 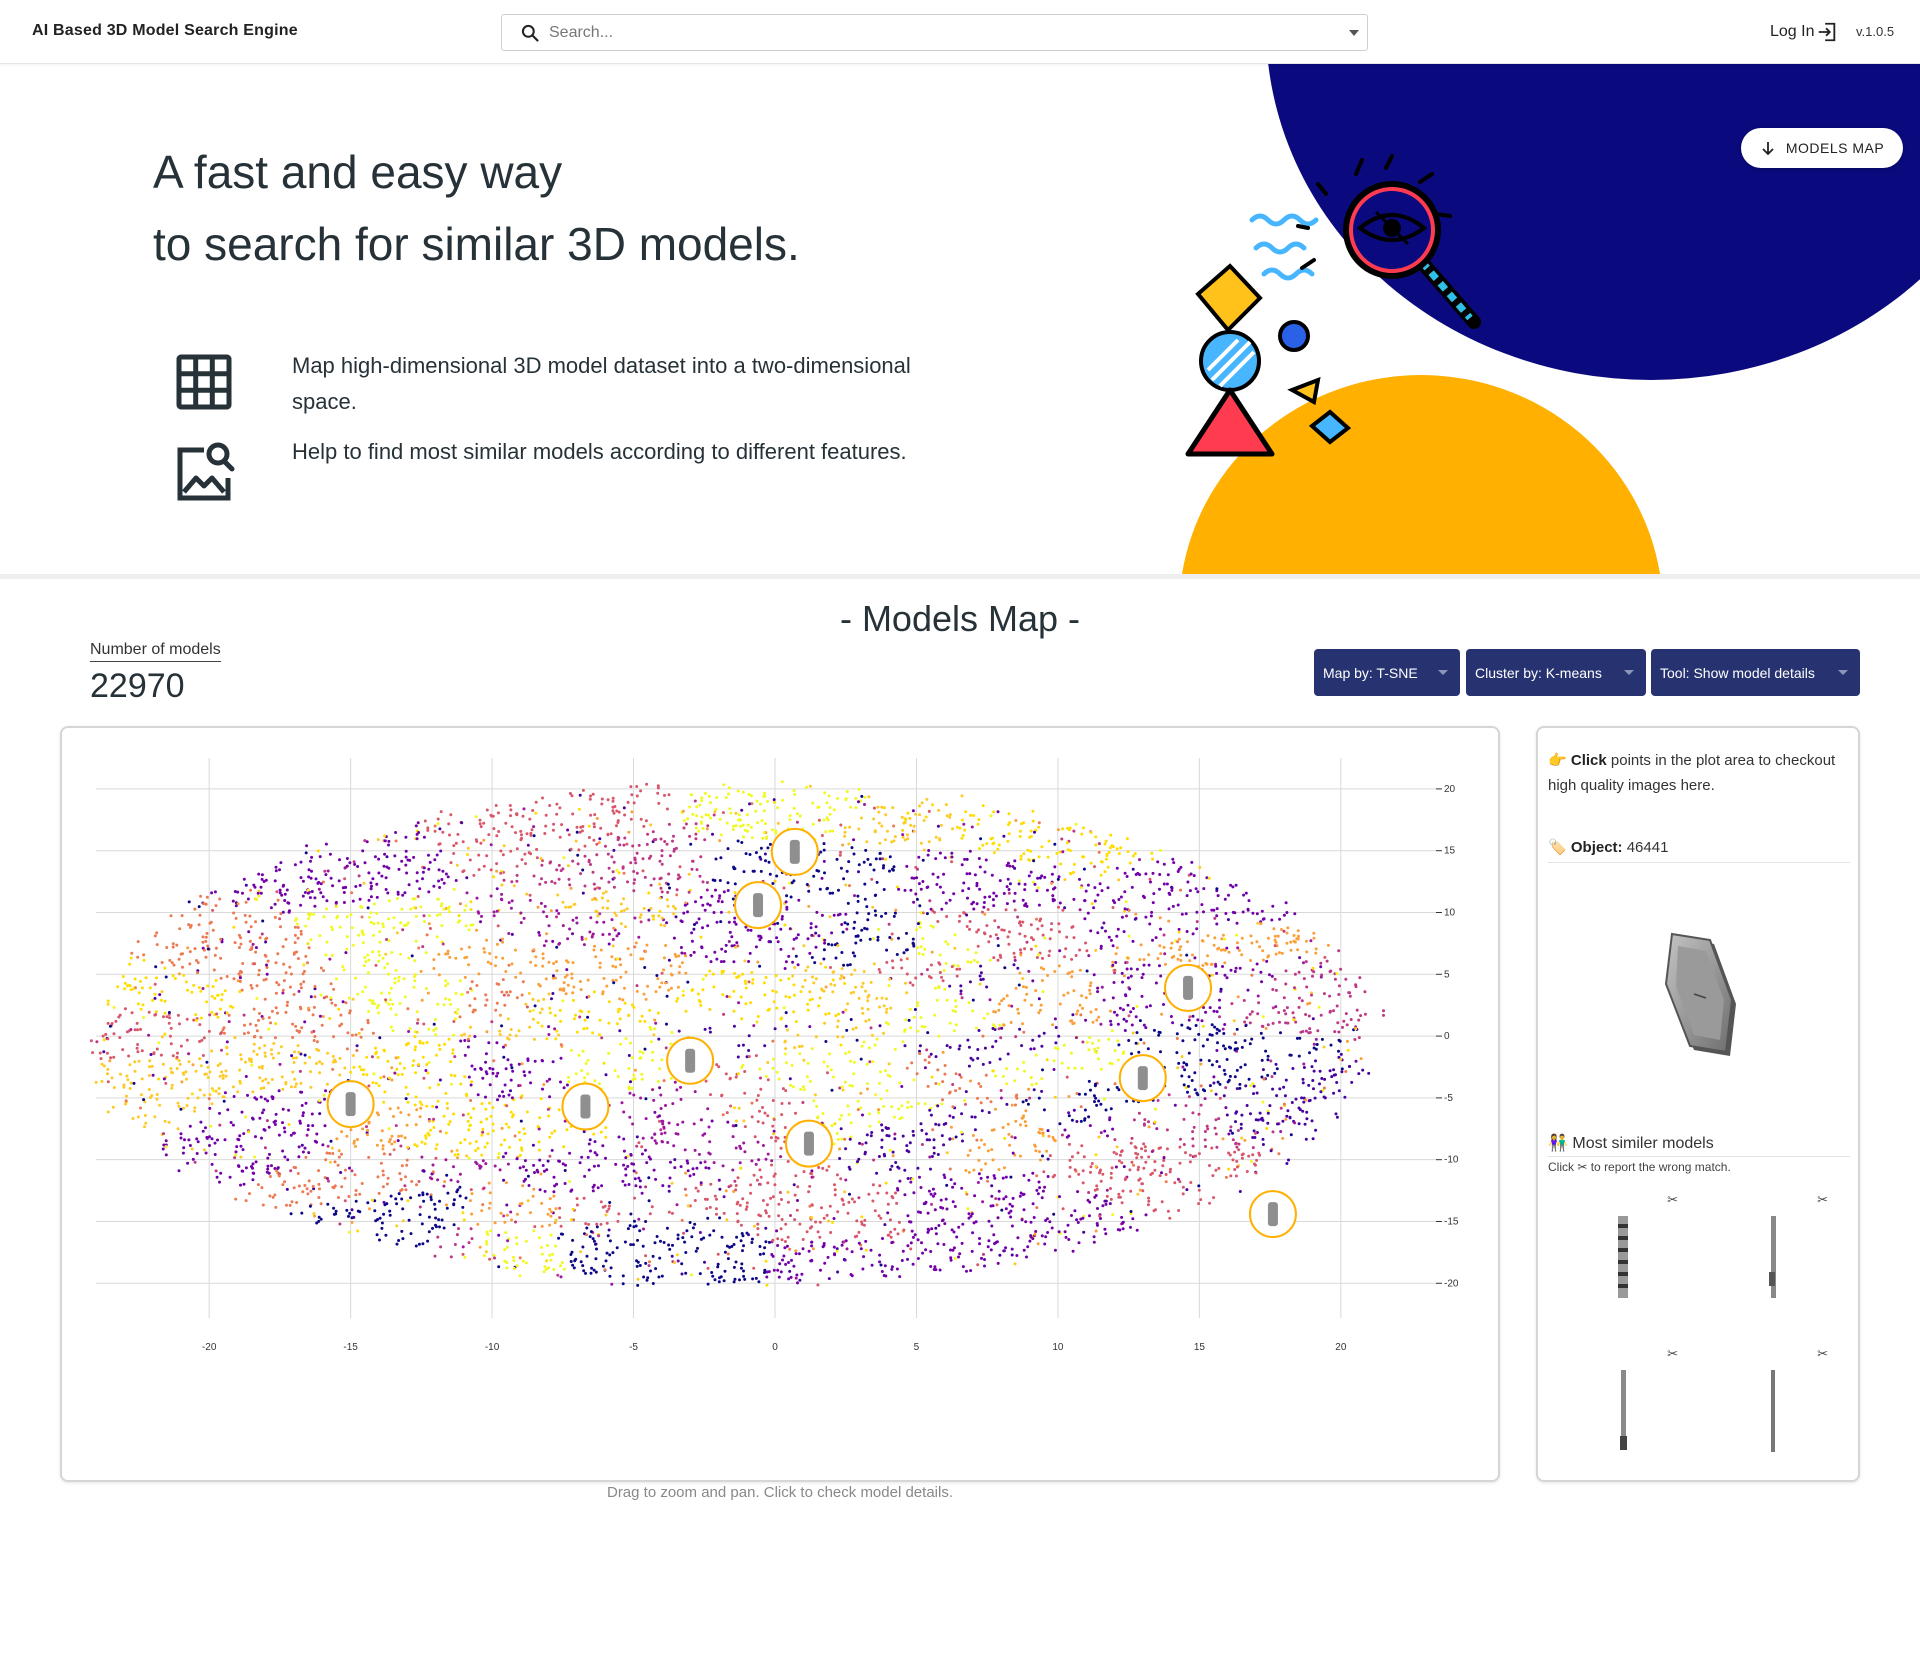 What do you see at coordinates (1387, 672) in the screenshot?
I see `map-by-dropdown: Map by: T-SNE` at bounding box center [1387, 672].